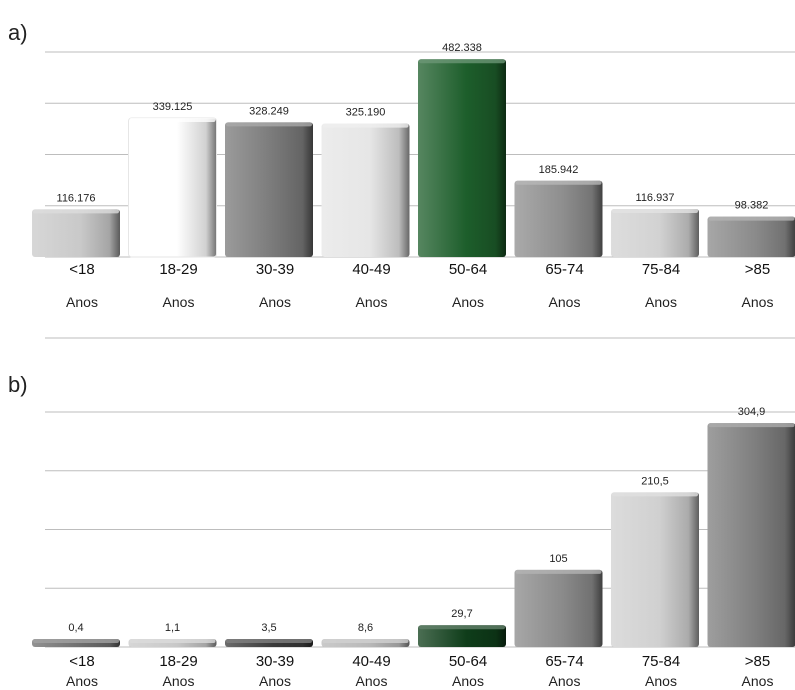 The height and width of the screenshot is (690, 795). I want to click on bar-value-label: 116.176, so click(76, 198).